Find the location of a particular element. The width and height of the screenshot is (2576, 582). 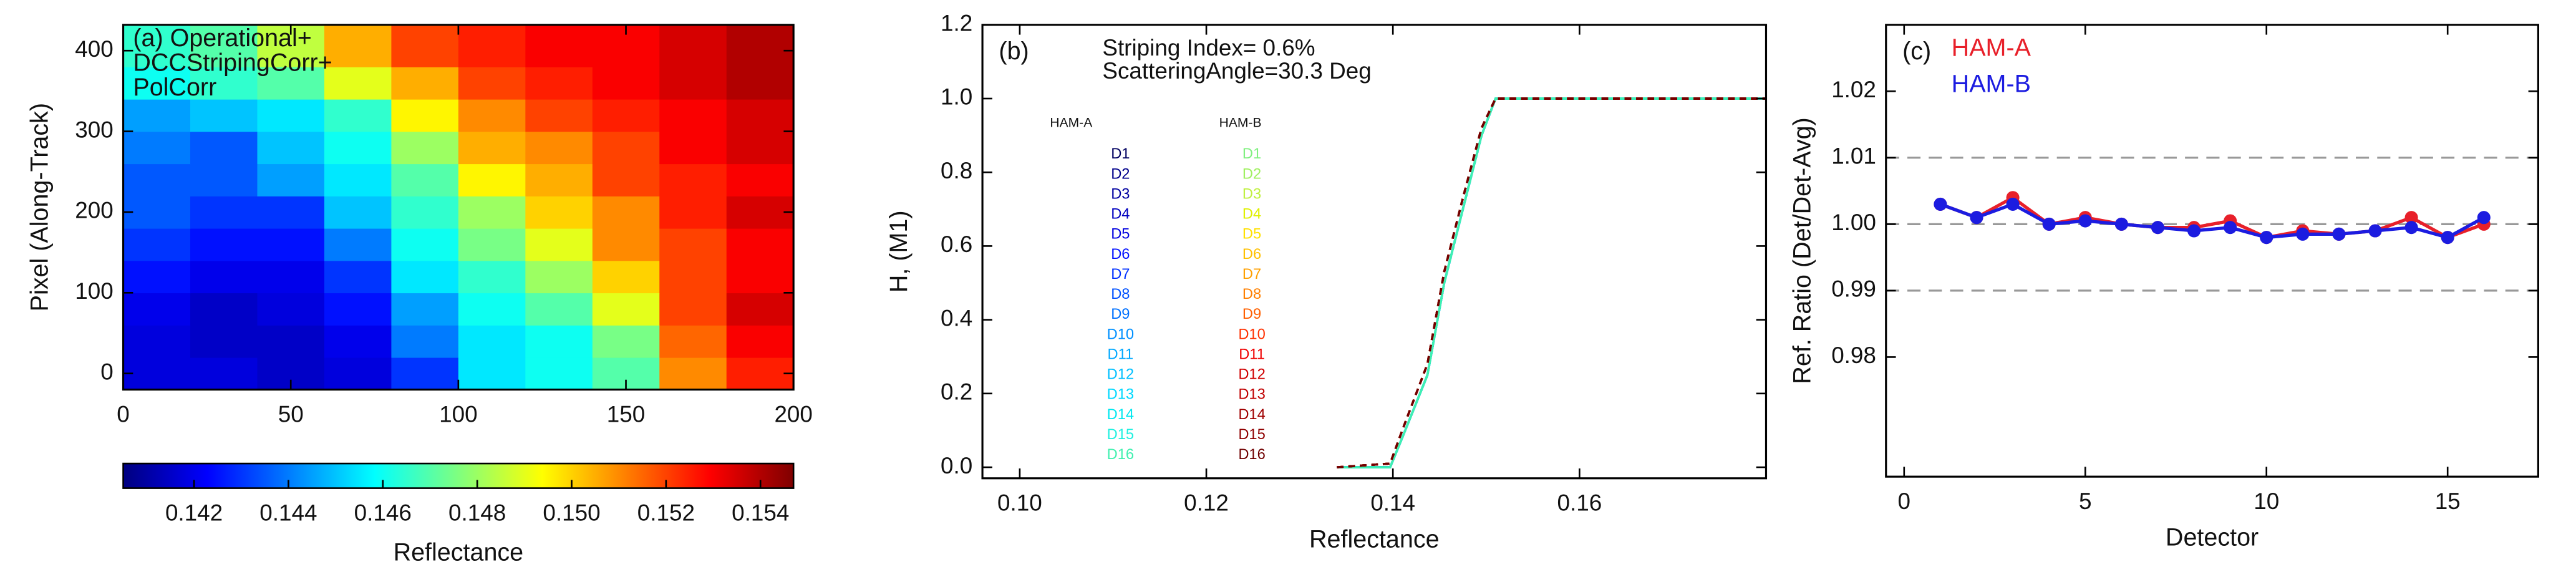

legend-entry: D3 is located at coordinates (1120, 194).